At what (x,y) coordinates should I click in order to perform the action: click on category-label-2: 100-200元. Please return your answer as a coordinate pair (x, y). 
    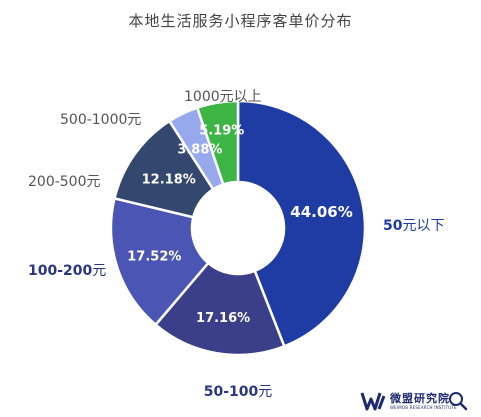
    Looking at the image, I should click on (67, 271).